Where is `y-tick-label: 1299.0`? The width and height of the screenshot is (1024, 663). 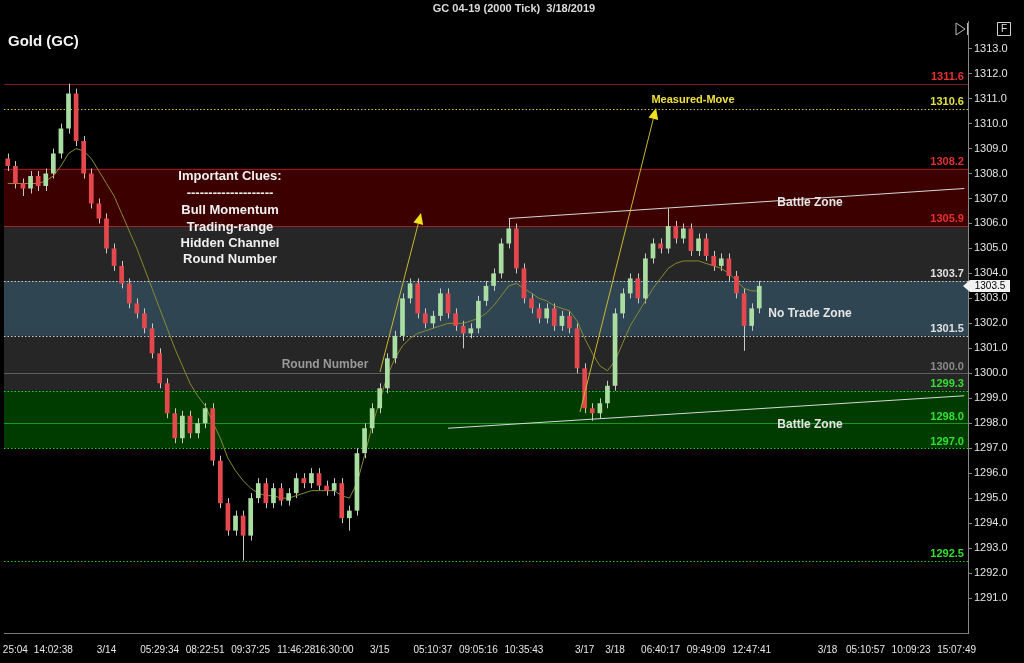 y-tick-label: 1299.0 is located at coordinates (991, 397).